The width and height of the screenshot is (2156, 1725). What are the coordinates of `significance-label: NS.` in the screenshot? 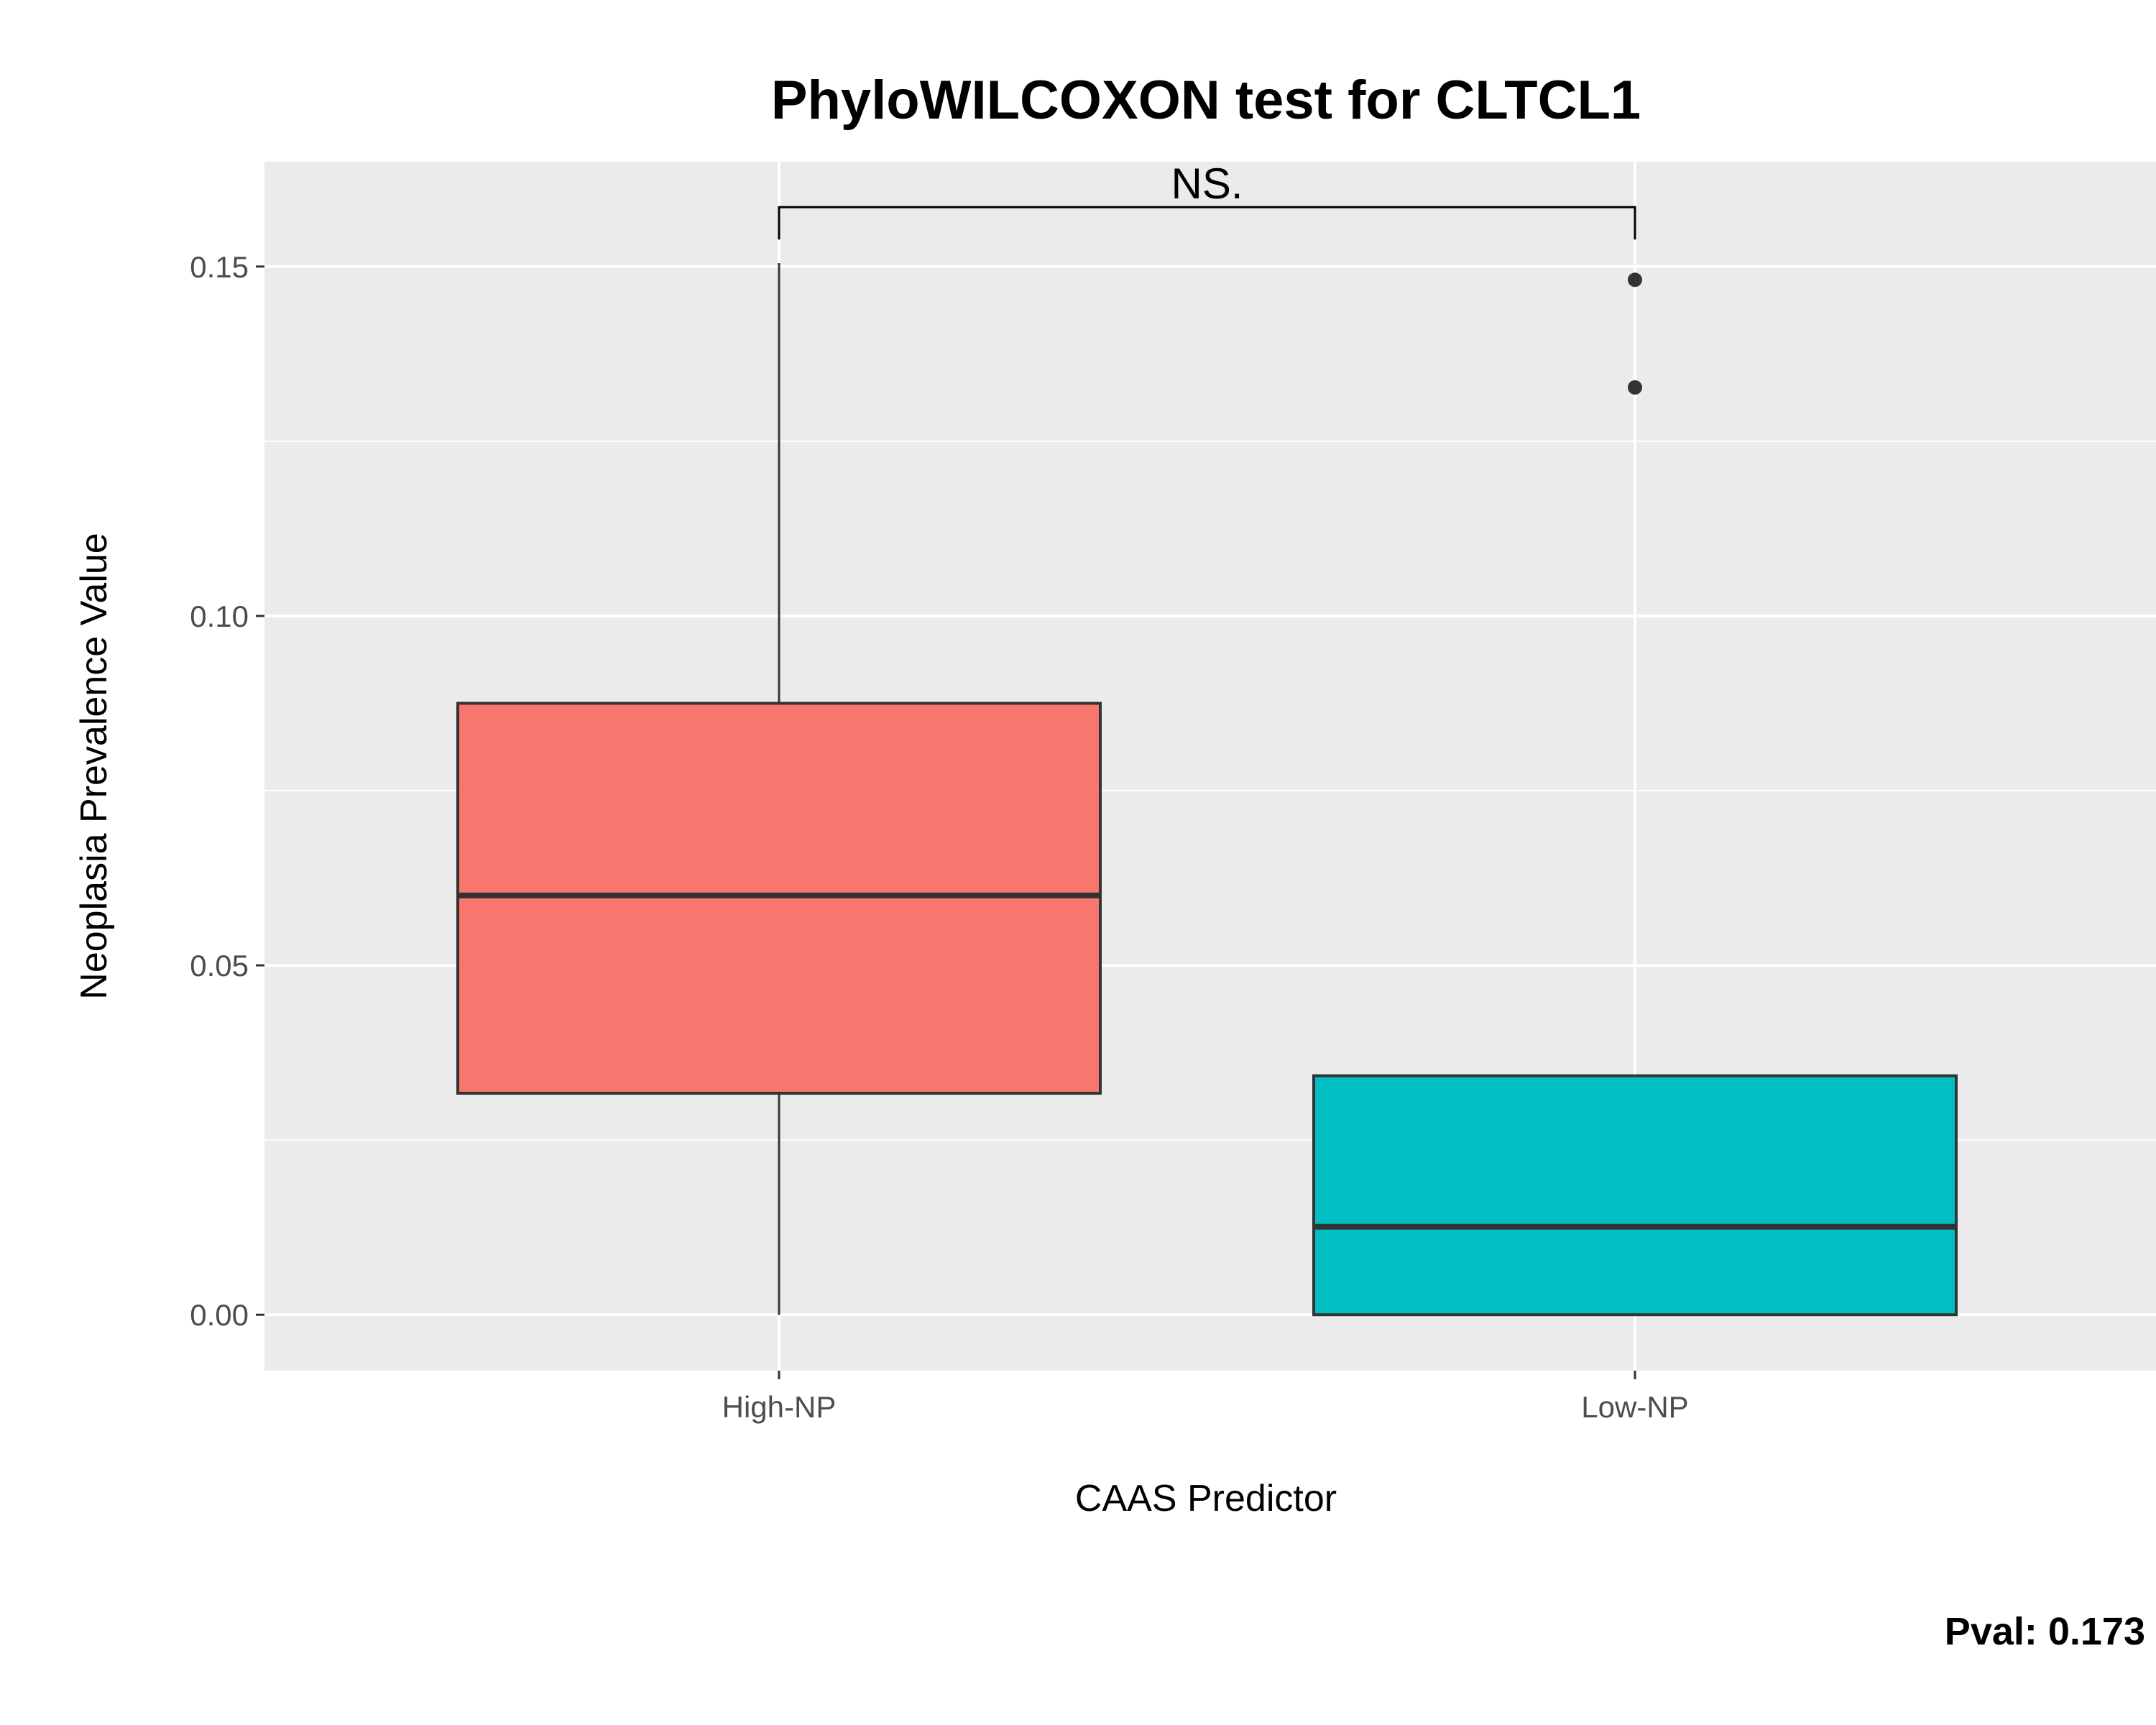 It's located at (1207, 184).